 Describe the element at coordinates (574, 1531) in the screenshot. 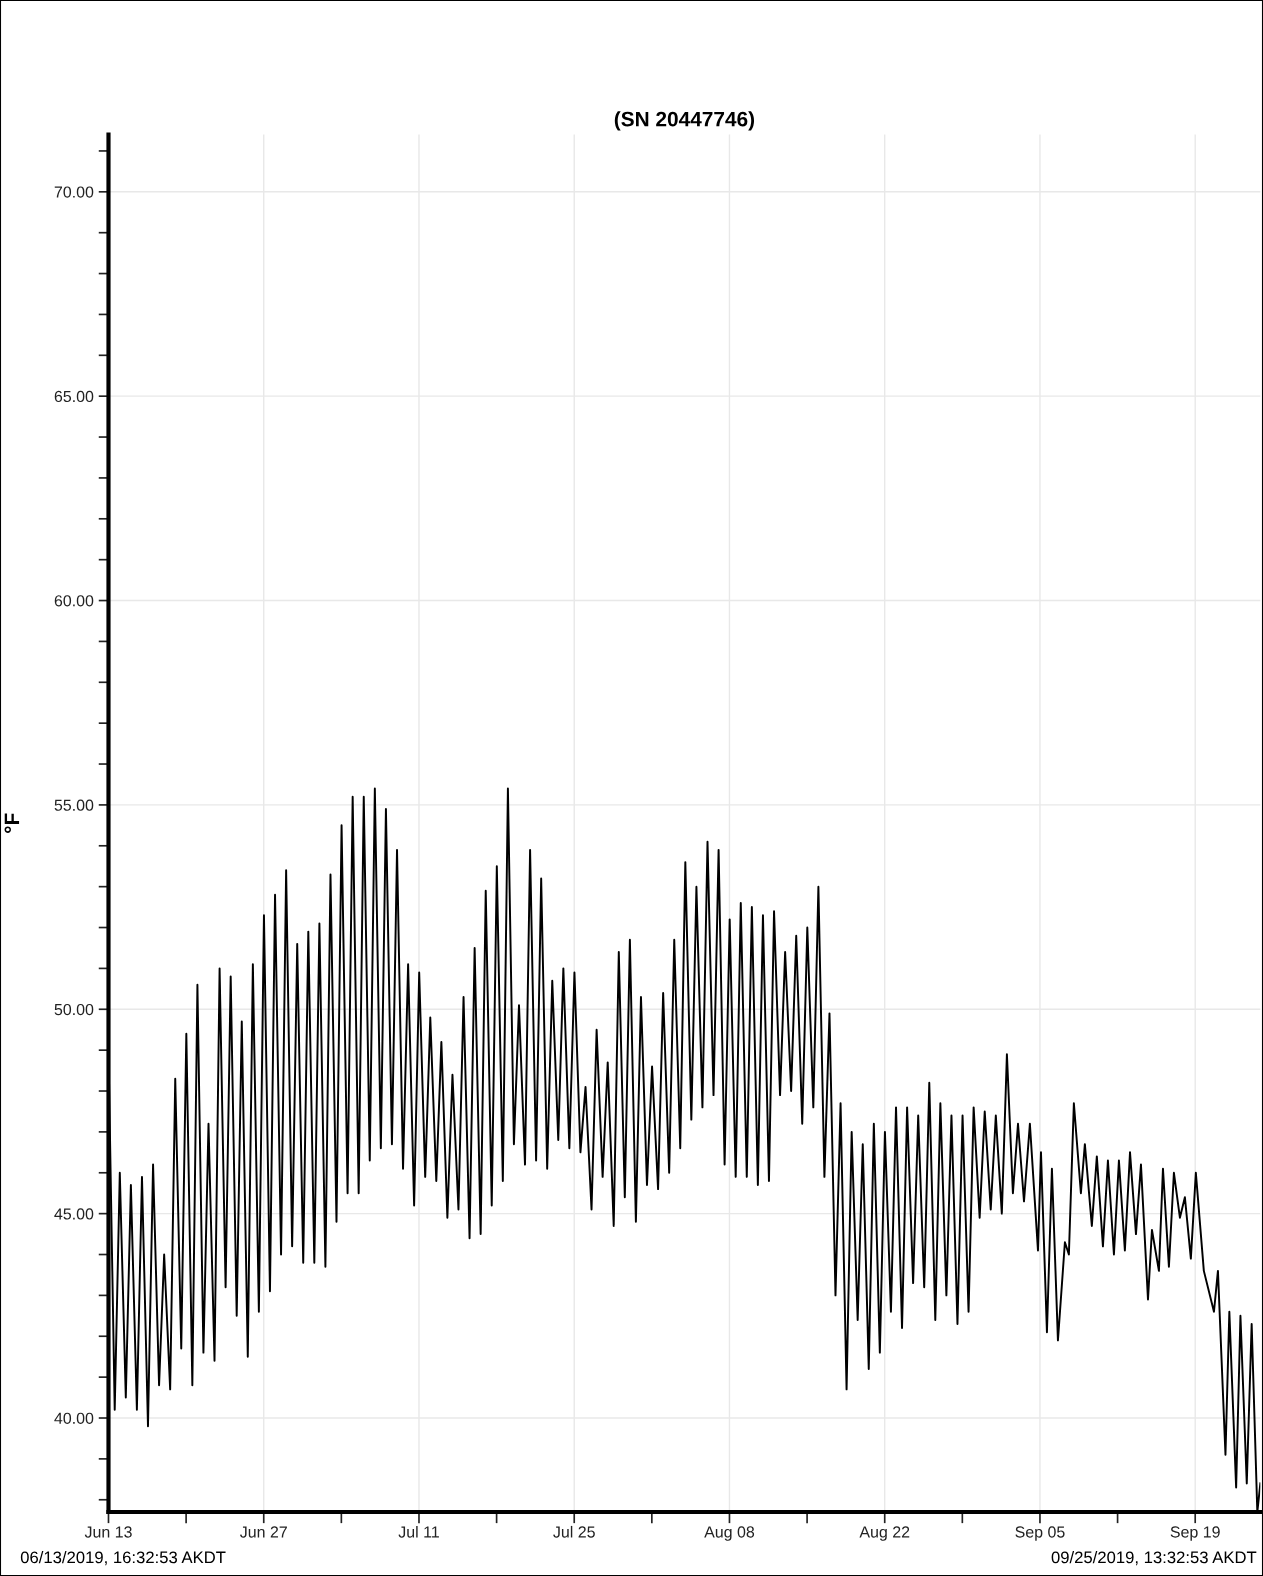

I see `x-tick-label: Jul 25` at that location.